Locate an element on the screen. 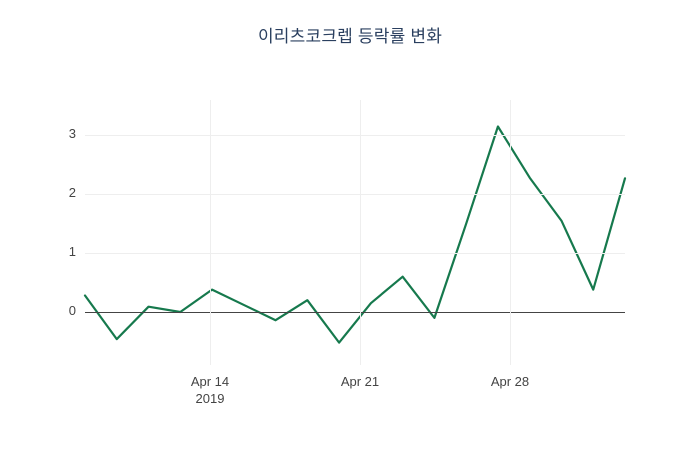  zero-line is located at coordinates (355, 312).